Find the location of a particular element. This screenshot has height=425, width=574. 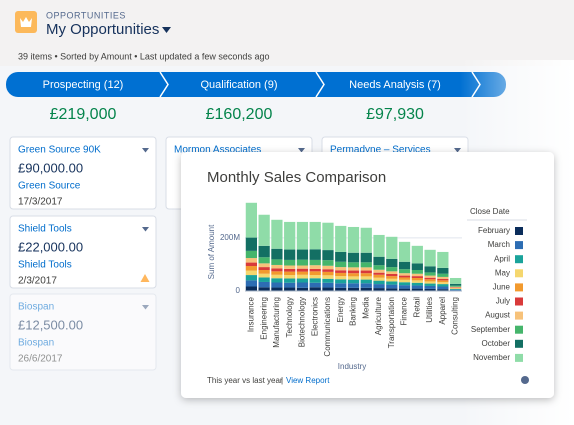

x-tick-label: Technology is located at coordinates (289, 317).